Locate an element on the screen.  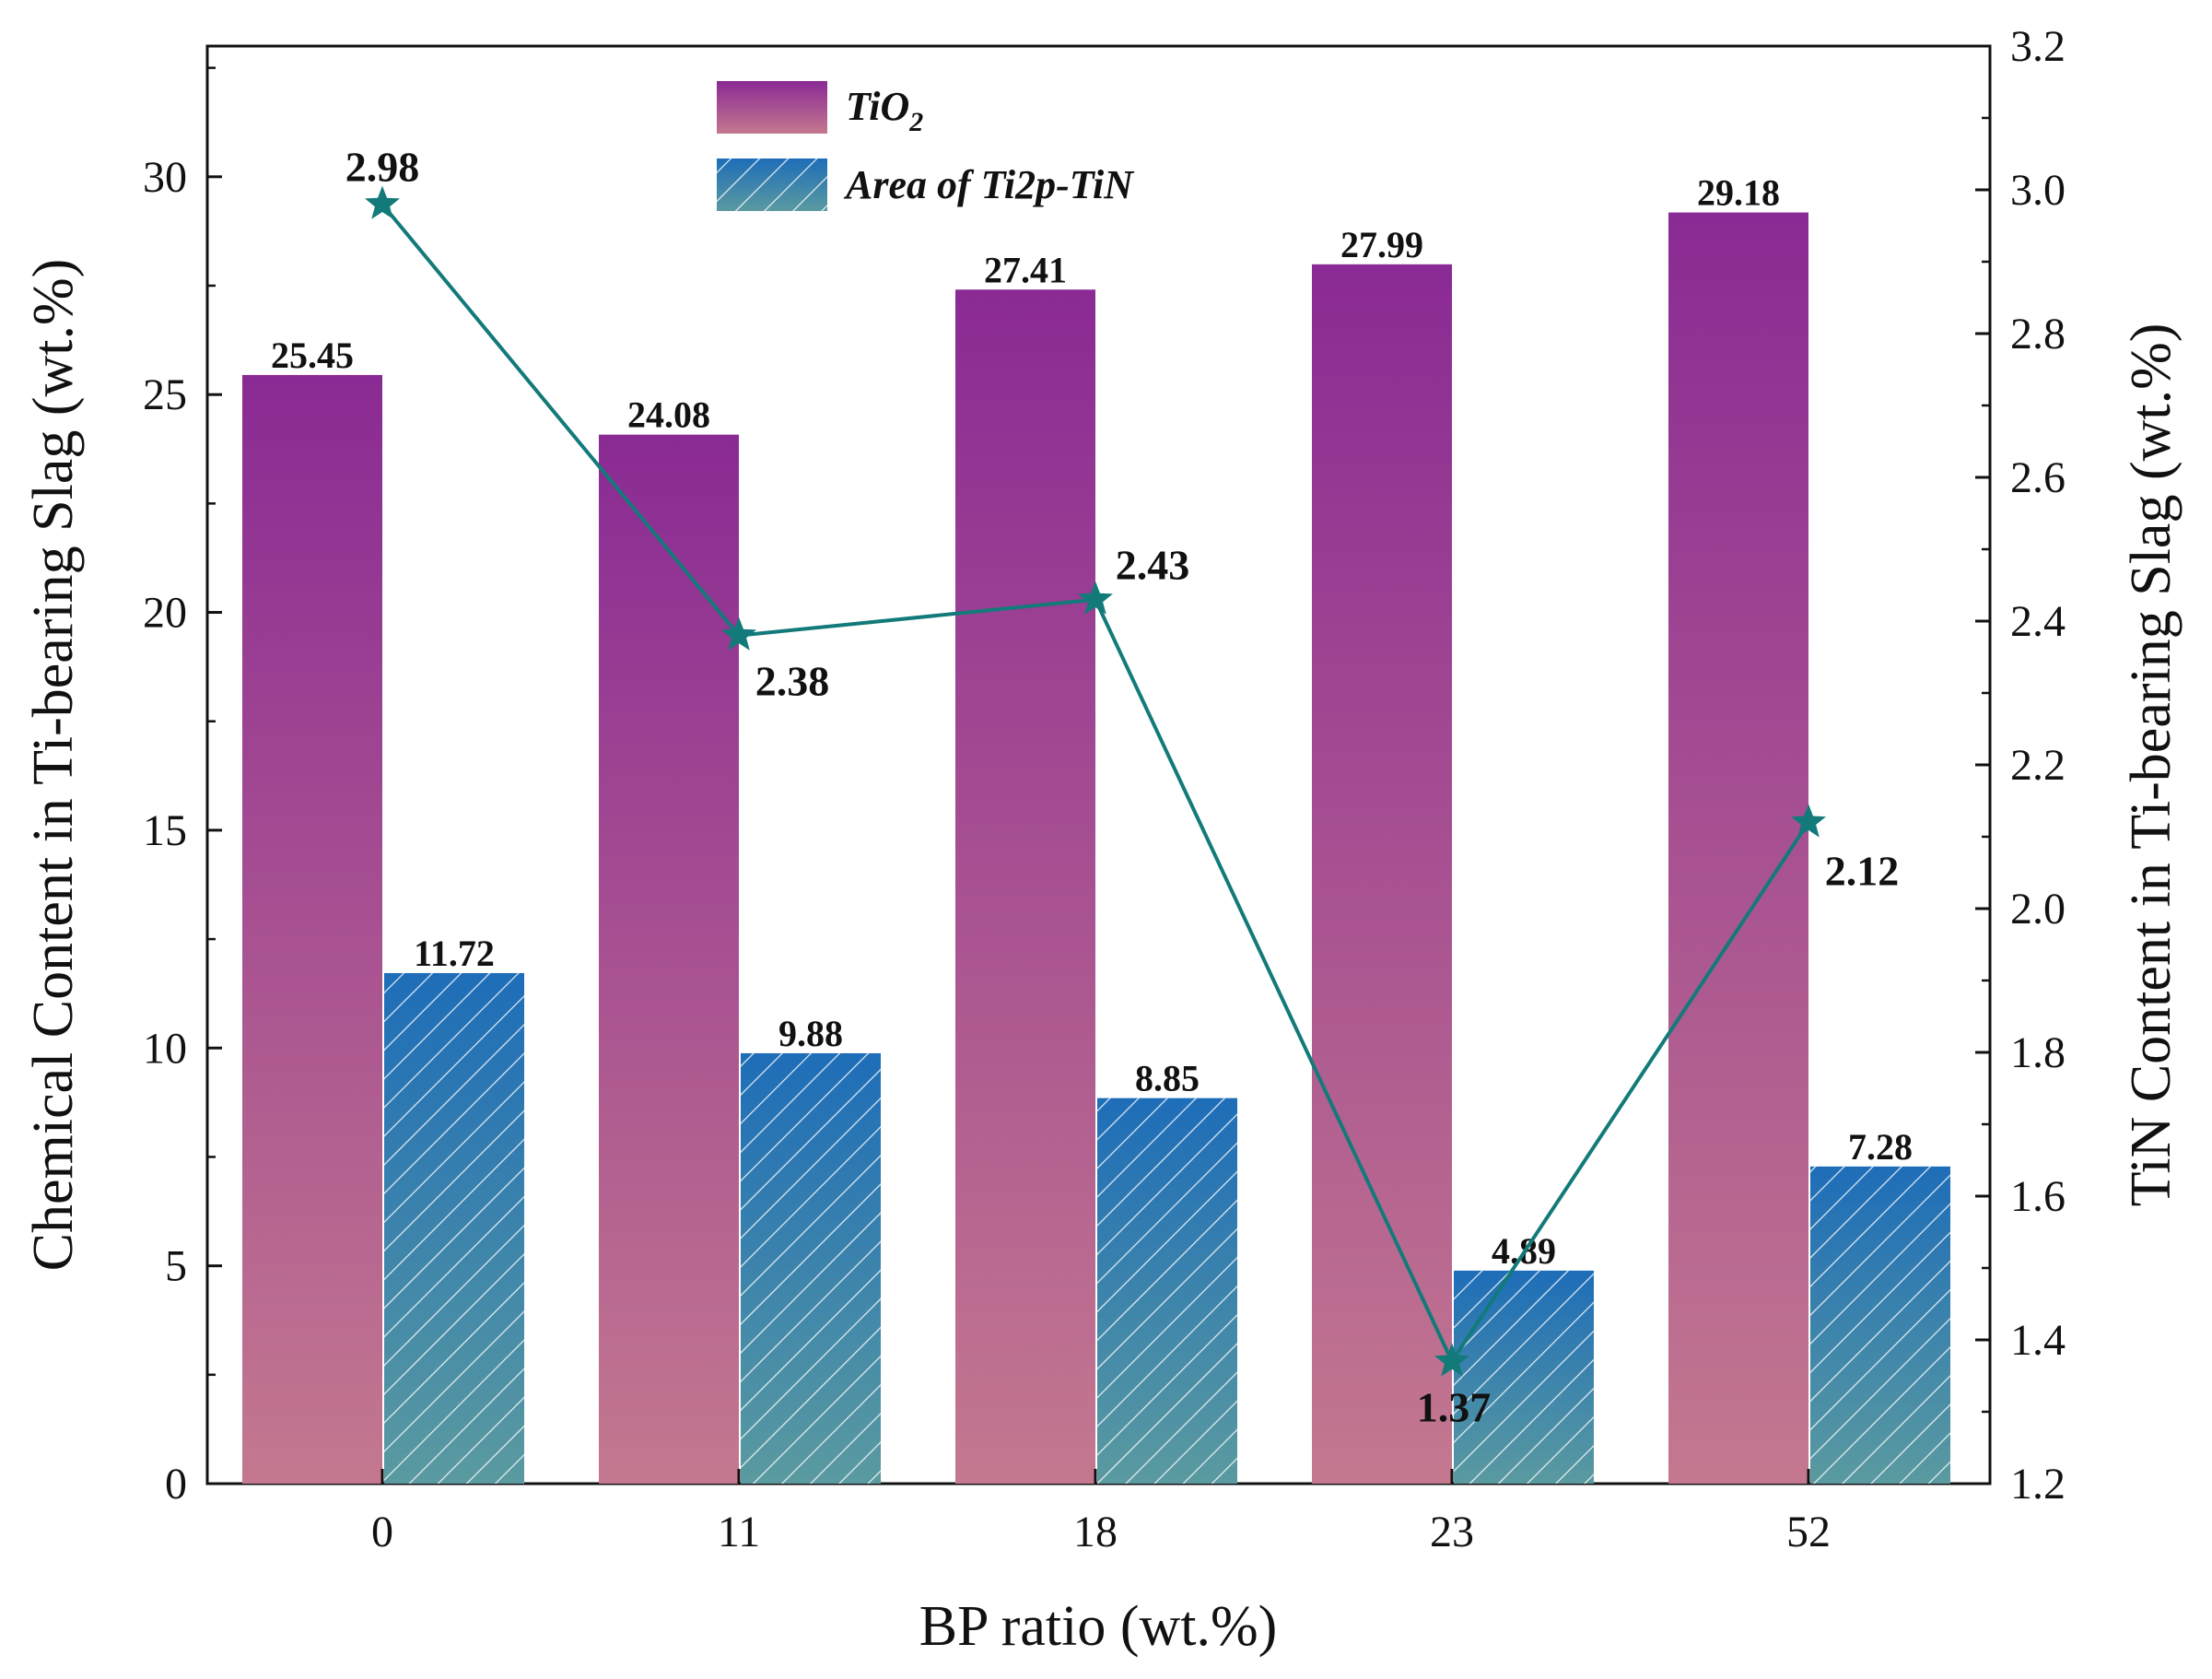
y-tick-label-10: 10 is located at coordinates (165, 1048).